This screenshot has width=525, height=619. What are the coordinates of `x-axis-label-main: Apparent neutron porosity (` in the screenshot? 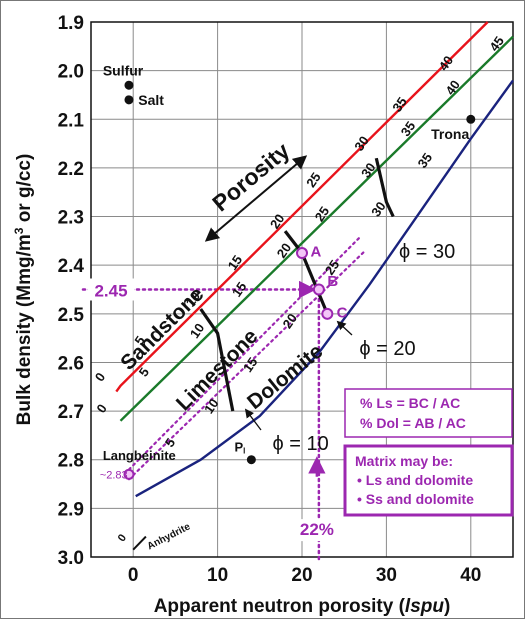 It's located at (280, 606).